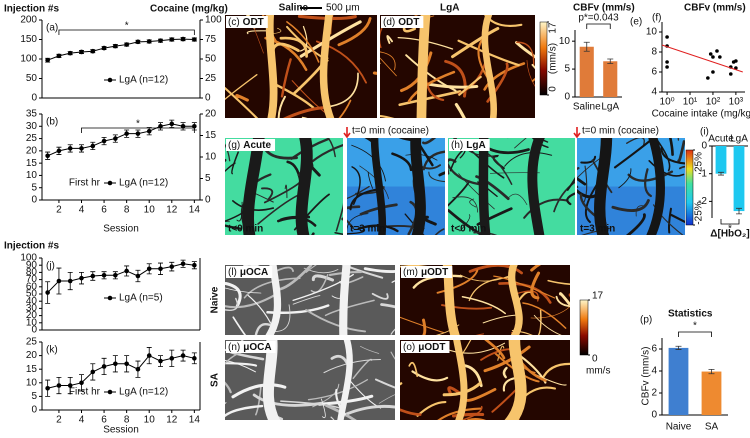 The width and height of the screenshot is (750, 438). Describe the element at coordinates (610, 107) in the screenshot. I see `x-tick-label: LgA` at that location.